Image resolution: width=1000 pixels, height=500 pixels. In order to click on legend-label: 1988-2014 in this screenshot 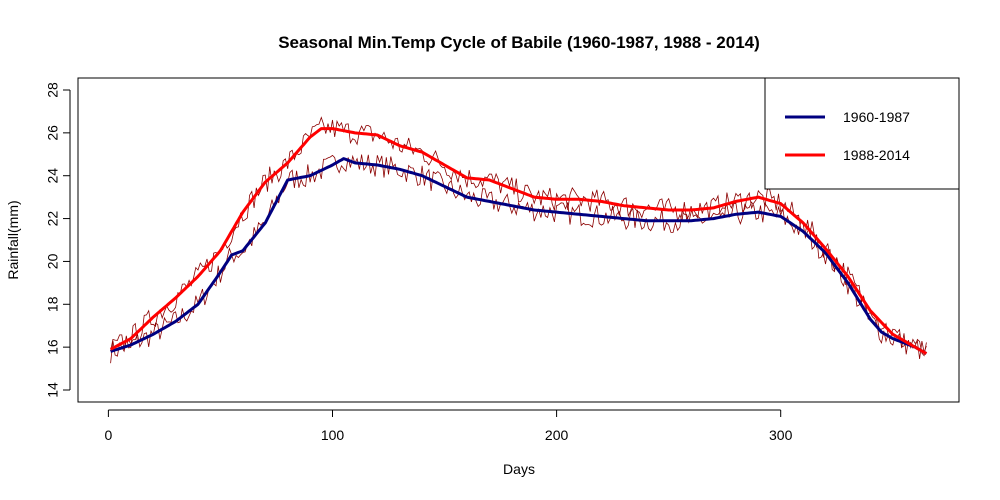, I will do `click(876, 155)`.